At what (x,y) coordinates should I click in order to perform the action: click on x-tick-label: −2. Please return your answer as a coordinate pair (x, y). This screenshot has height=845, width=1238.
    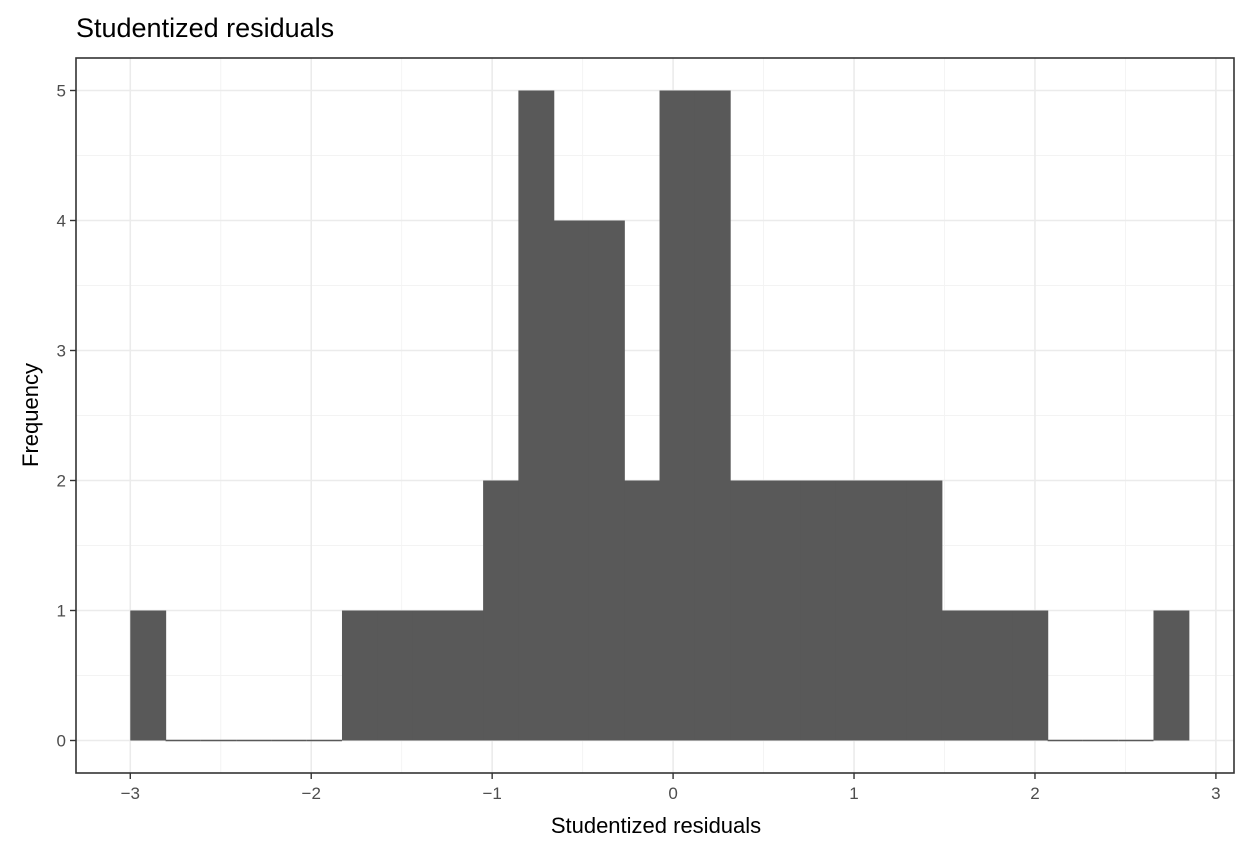
    Looking at the image, I should click on (311, 793).